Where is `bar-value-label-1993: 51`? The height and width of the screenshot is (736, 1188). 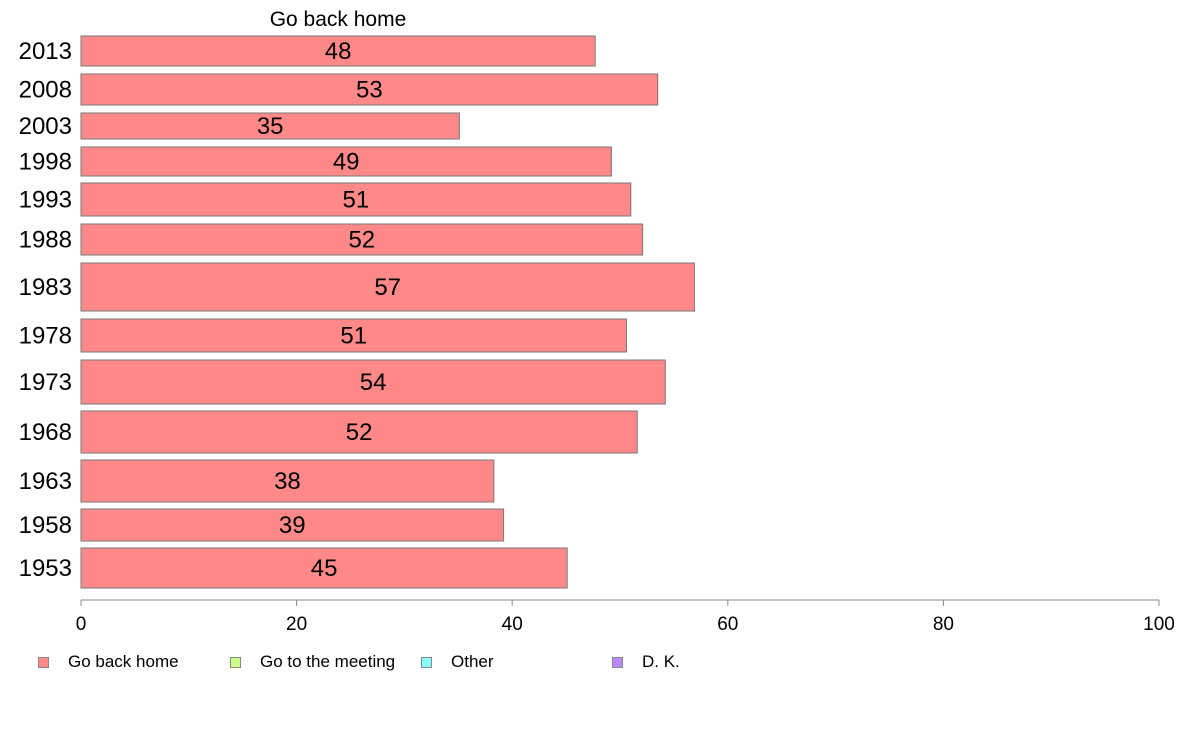
bar-value-label-1993: 51 is located at coordinates (356, 200).